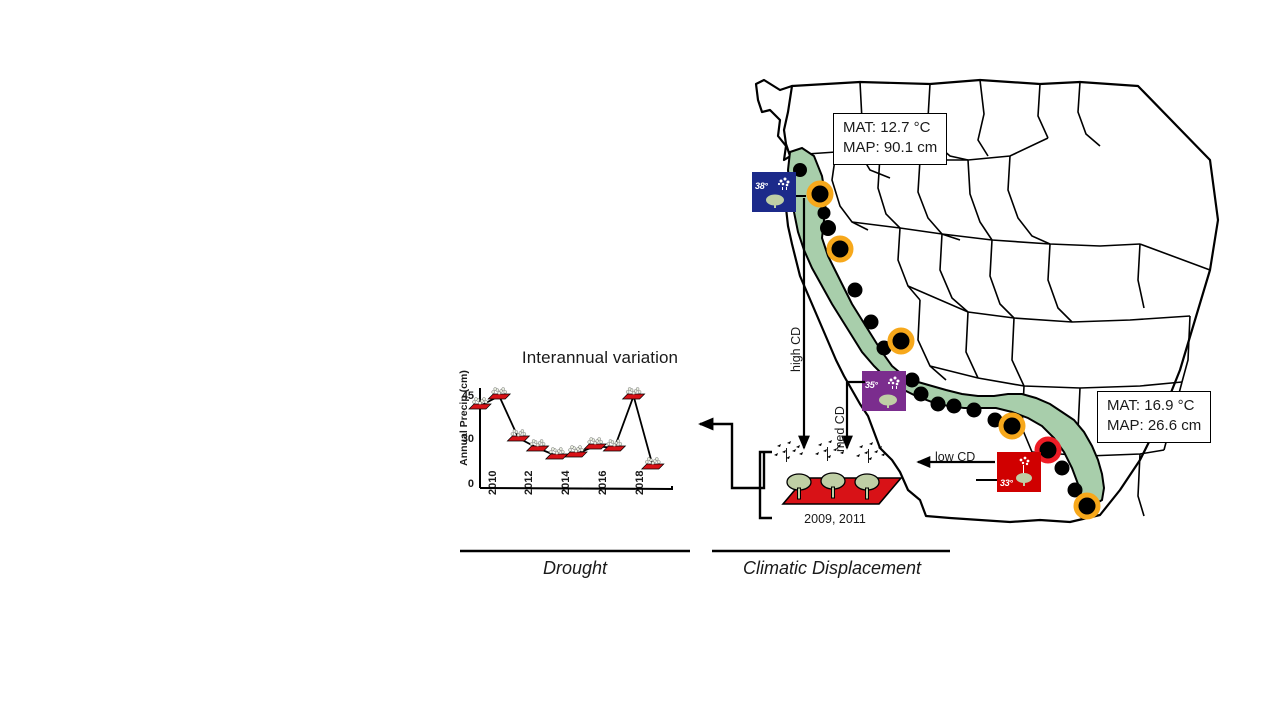 The height and width of the screenshot is (720, 1280). What do you see at coordinates (576, 488) in the screenshot?
I see `chart-x-axis` at bounding box center [576, 488].